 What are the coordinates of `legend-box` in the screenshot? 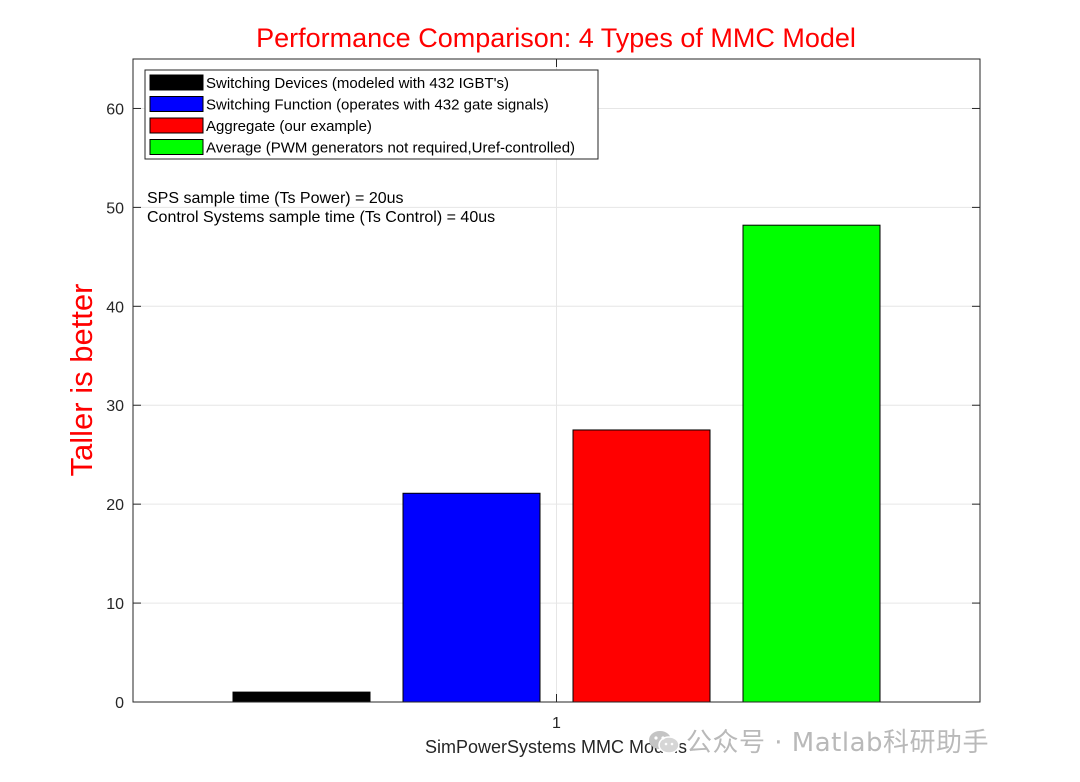 It's located at (371, 114).